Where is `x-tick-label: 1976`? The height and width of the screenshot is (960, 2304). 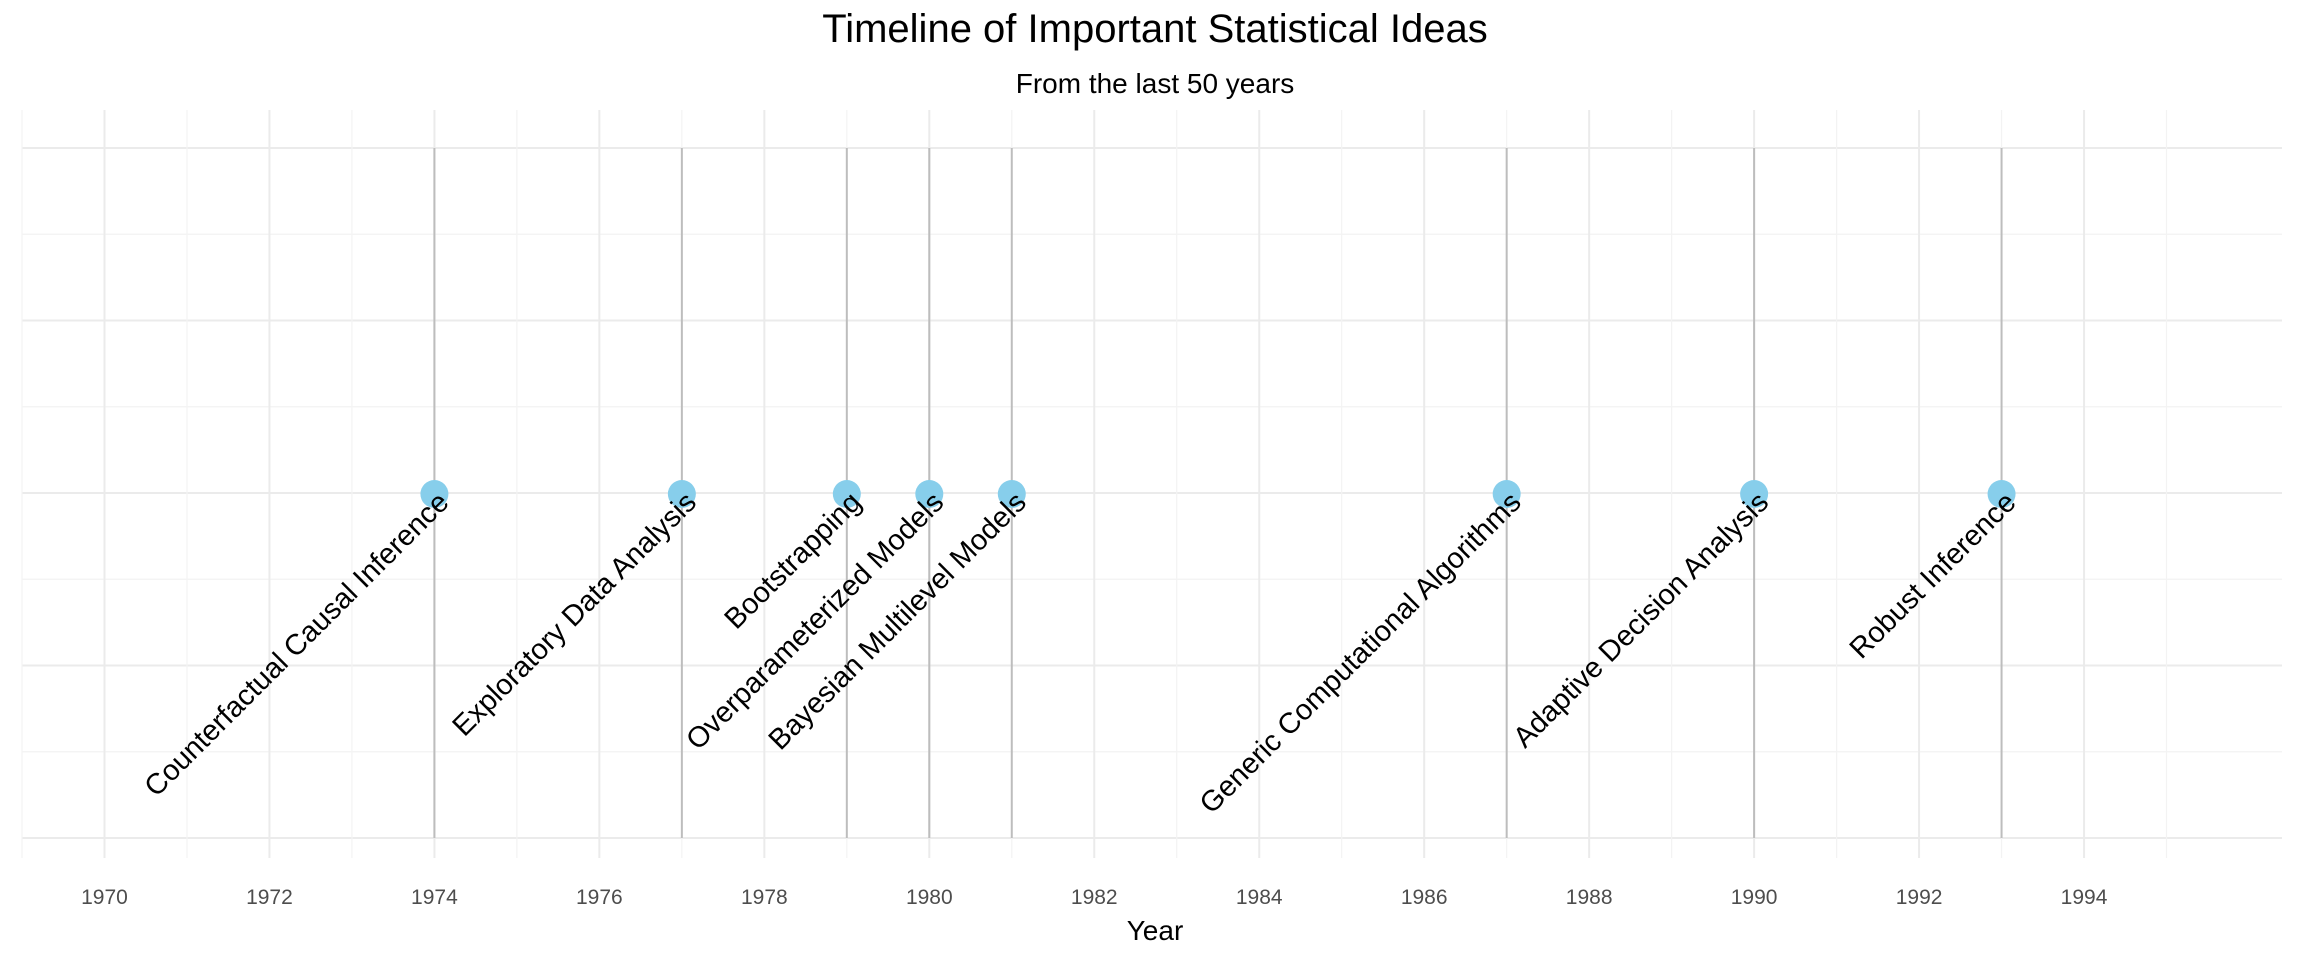 x-tick-label: 1976 is located at coordinates (599, 897).